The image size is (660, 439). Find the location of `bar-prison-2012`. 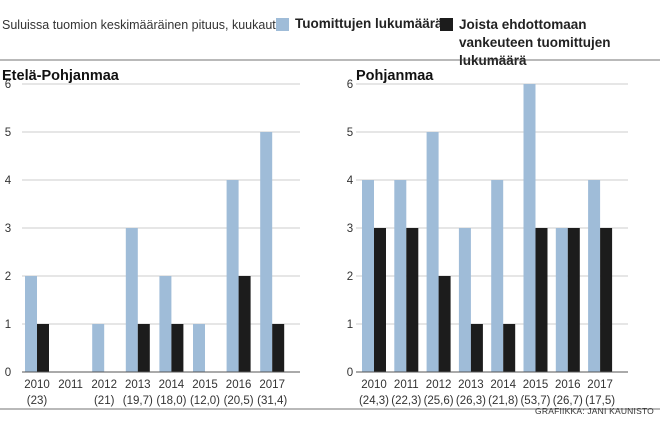

bar-prison-2012 is located at coordinates (444, 324).